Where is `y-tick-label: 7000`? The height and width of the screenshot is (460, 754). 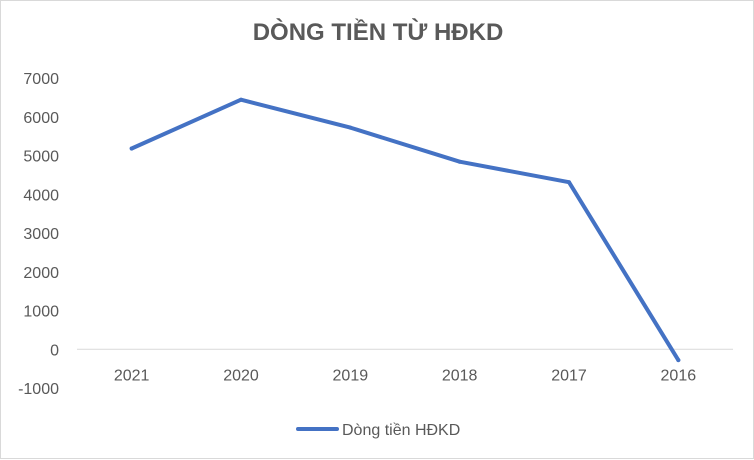 y-tick-label: 7000 is located at coordinates (41, 79).